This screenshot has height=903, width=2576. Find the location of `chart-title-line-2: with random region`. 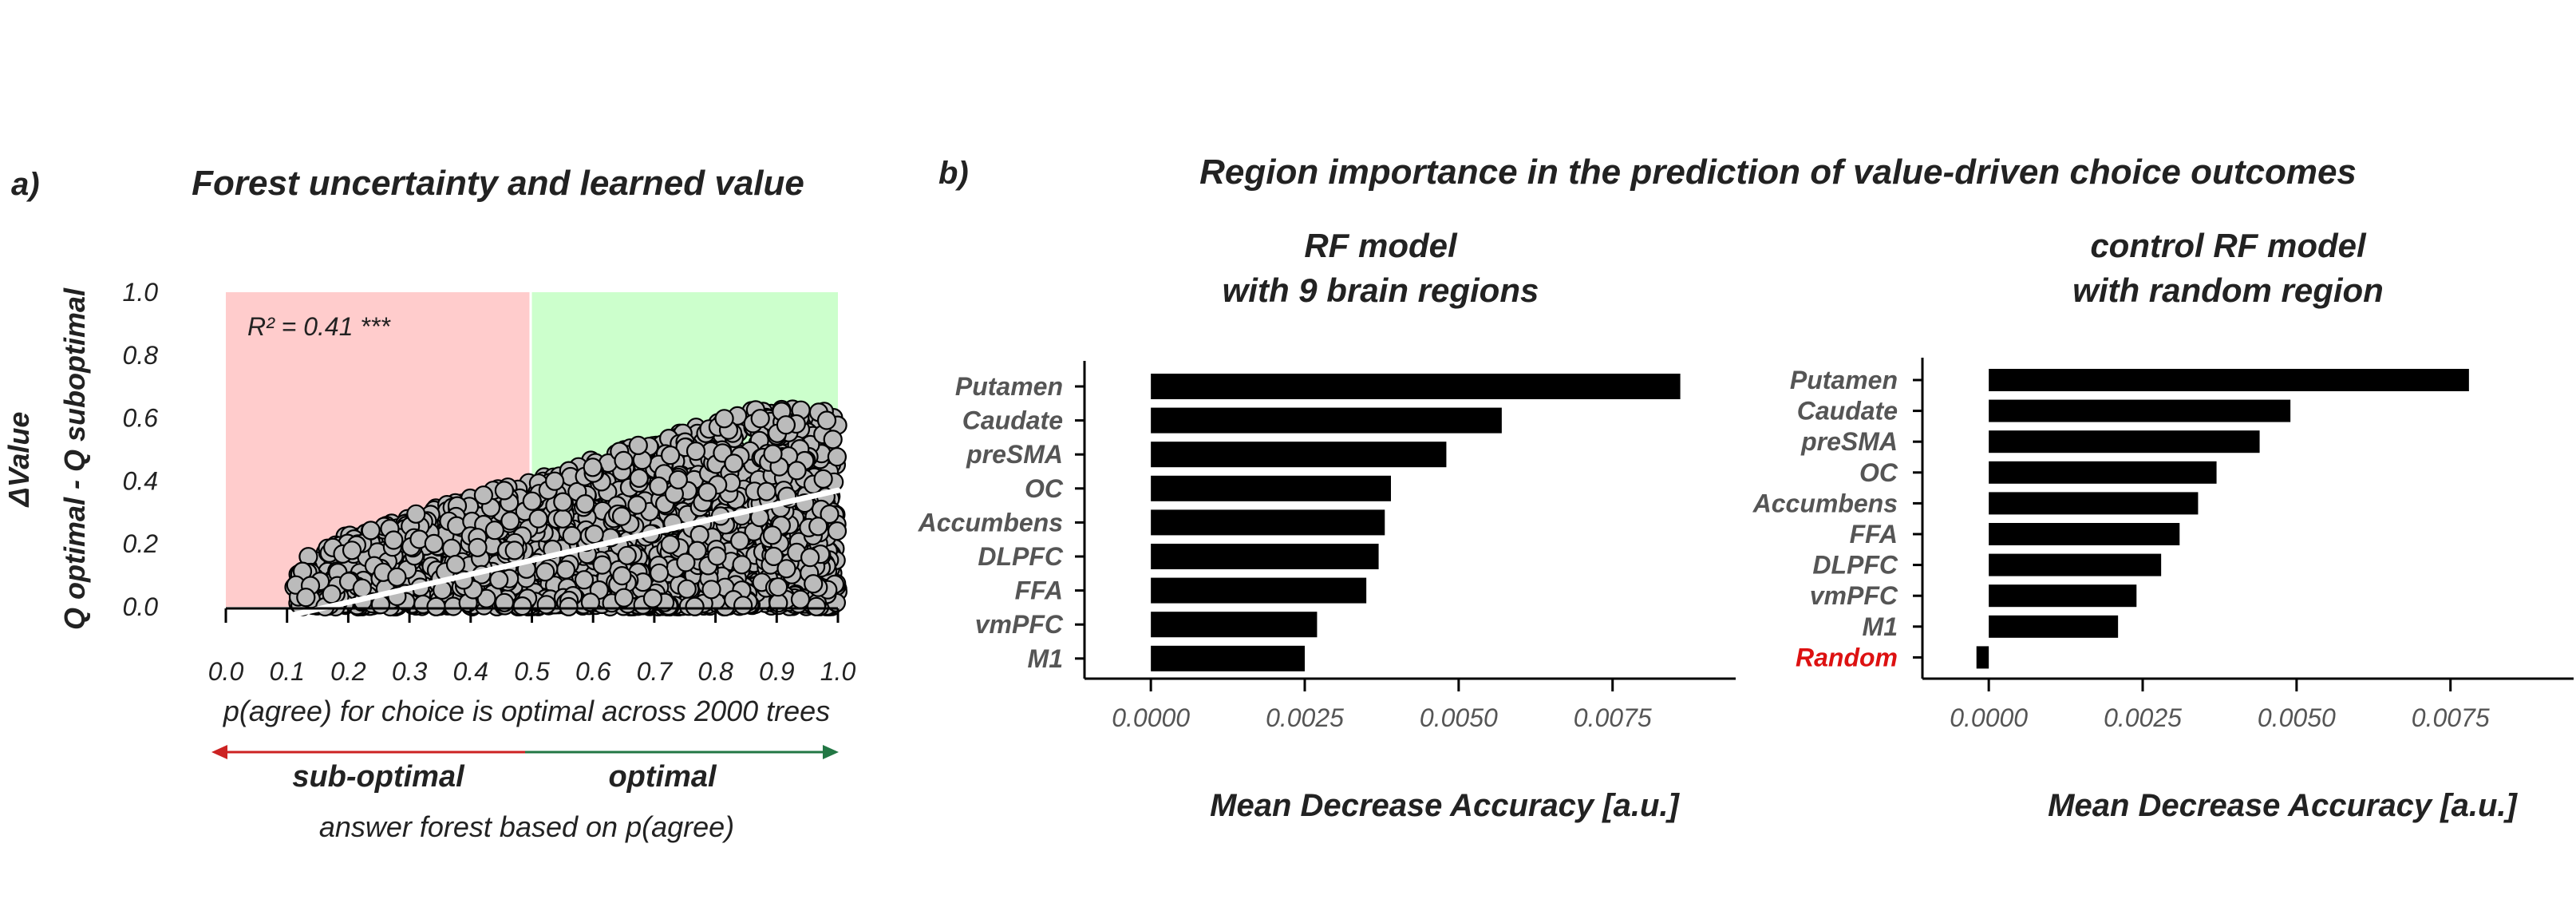

chart-title-line-2: with random region is located at coordinates (2228, 290).